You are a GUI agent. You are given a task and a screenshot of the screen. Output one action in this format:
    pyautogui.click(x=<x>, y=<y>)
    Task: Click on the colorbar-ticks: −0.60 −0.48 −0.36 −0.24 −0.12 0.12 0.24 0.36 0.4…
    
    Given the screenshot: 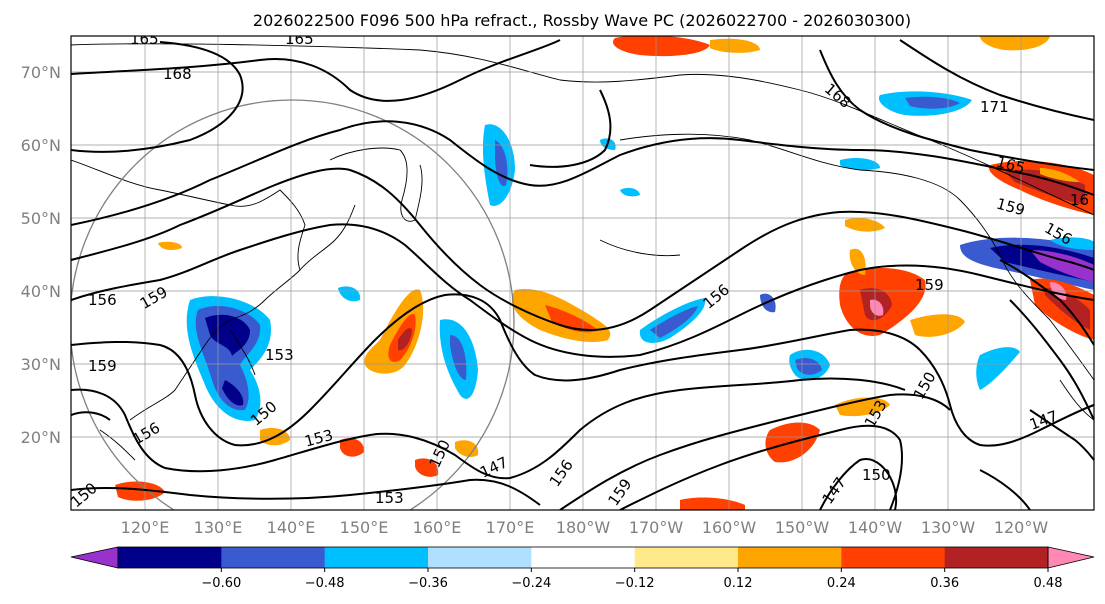 What is the action you would take?
    pyautogui.click(x=632, y=579)
    